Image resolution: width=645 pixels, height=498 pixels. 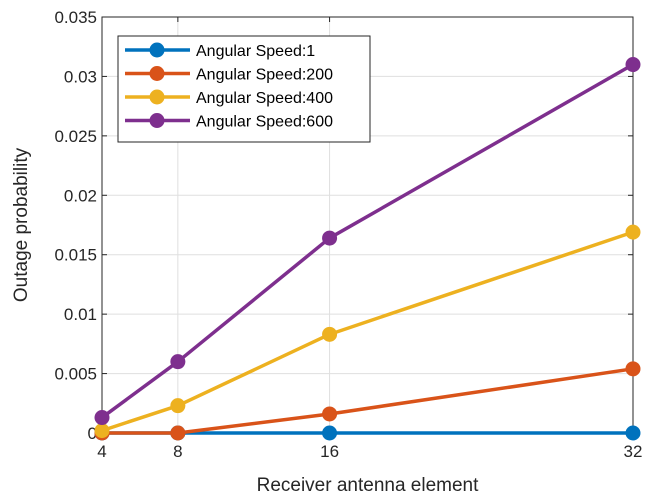 What do you see at coordinates (368, 485) in the screenshot?
I see `x-axis-label: Receiver antenna element` at bounding box center [368, 485].